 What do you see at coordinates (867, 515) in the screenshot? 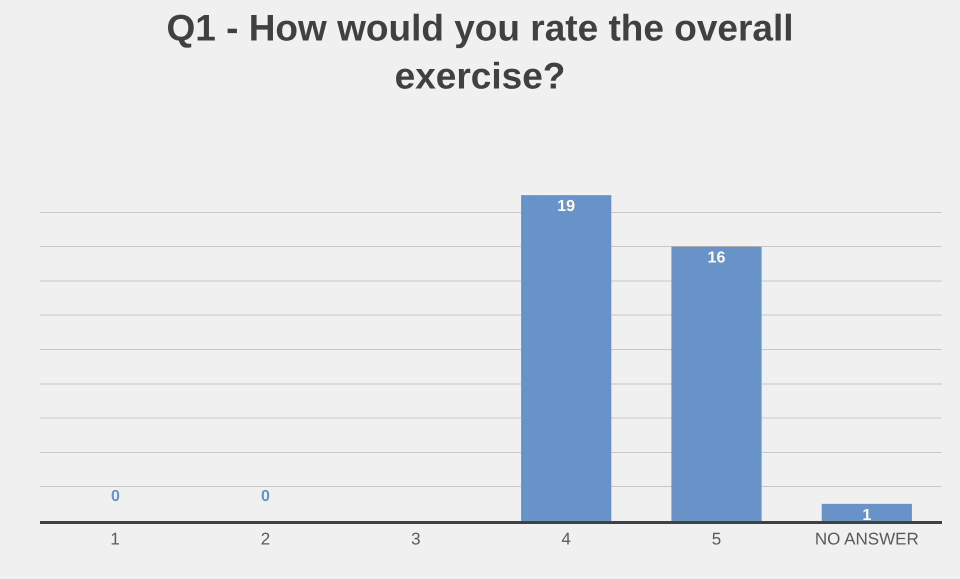
I see `data-label: 1` at bounding box center [867, 515].